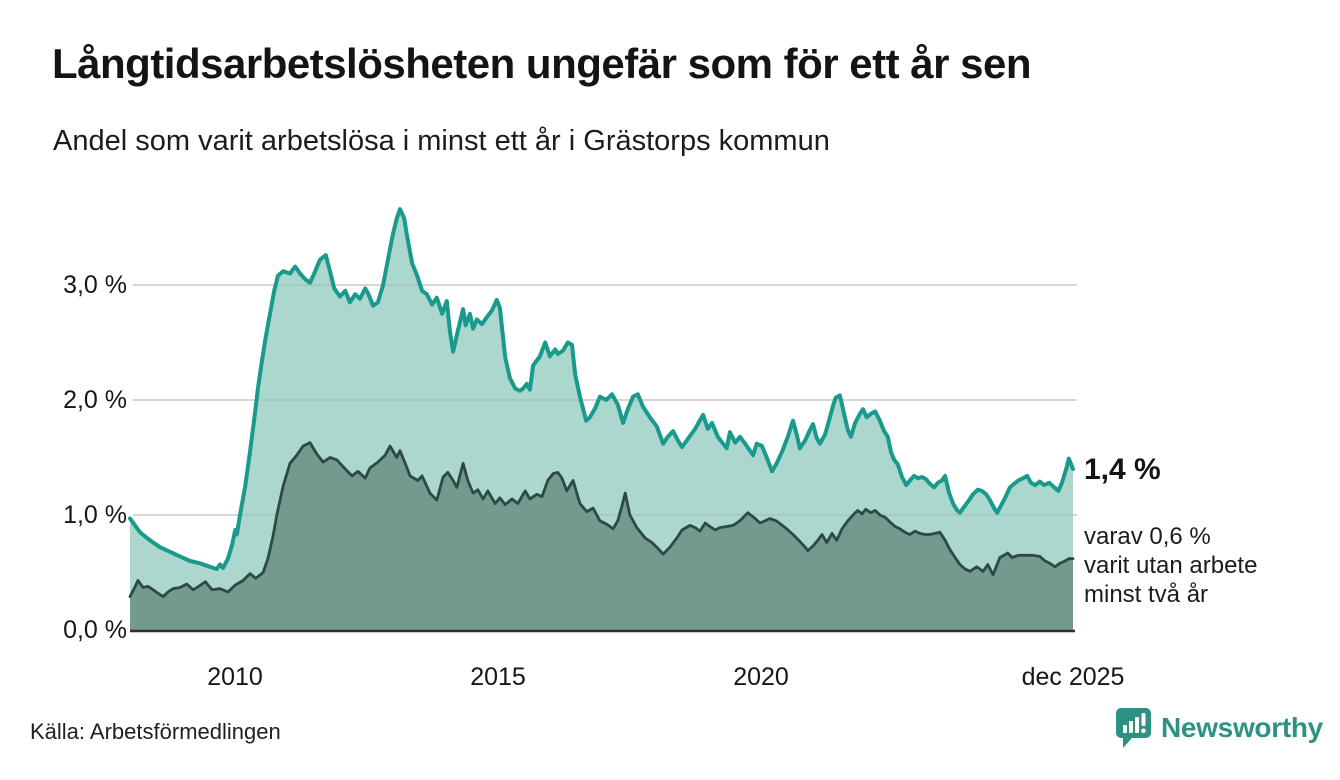 Image resolution: width=1340 pixels, height=780 pixels. What do you see at coordinates (1122, 469) in the screenshot?
I see `latest-value-label: 1,4 %` at bounding box center [1122, 469].